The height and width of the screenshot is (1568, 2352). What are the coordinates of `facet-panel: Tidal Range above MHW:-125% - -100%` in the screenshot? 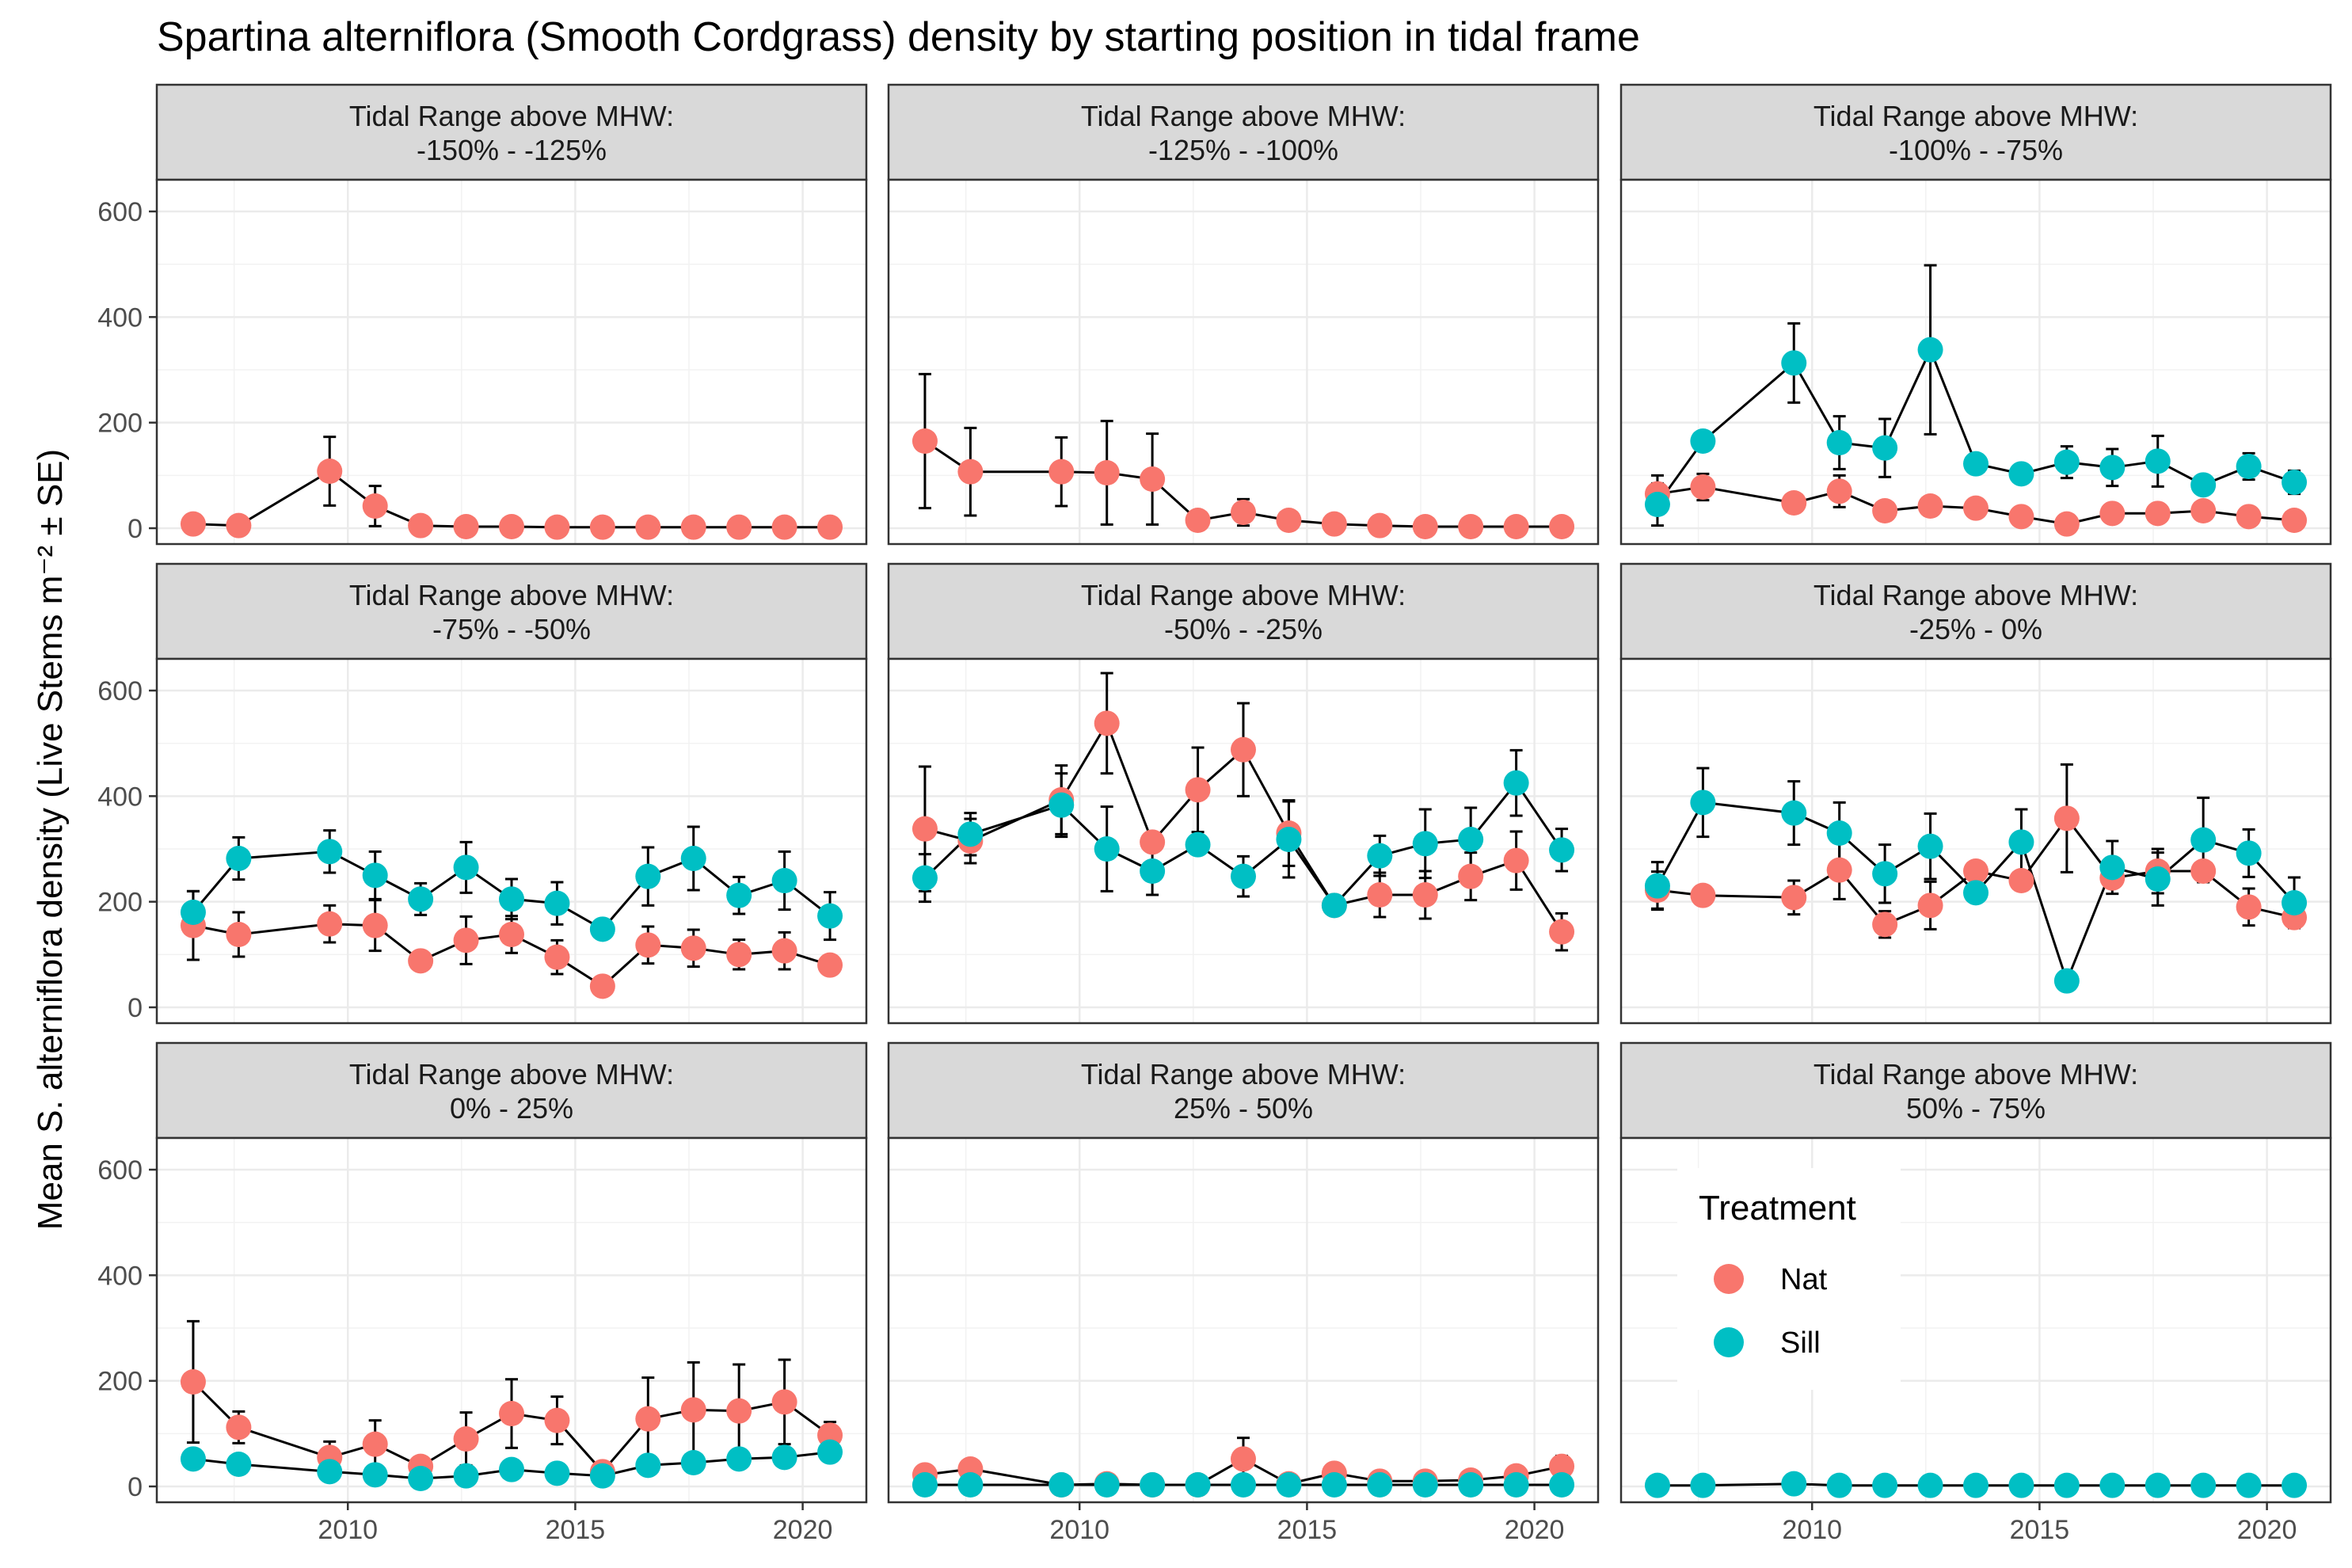 It's located at (1243, 314).